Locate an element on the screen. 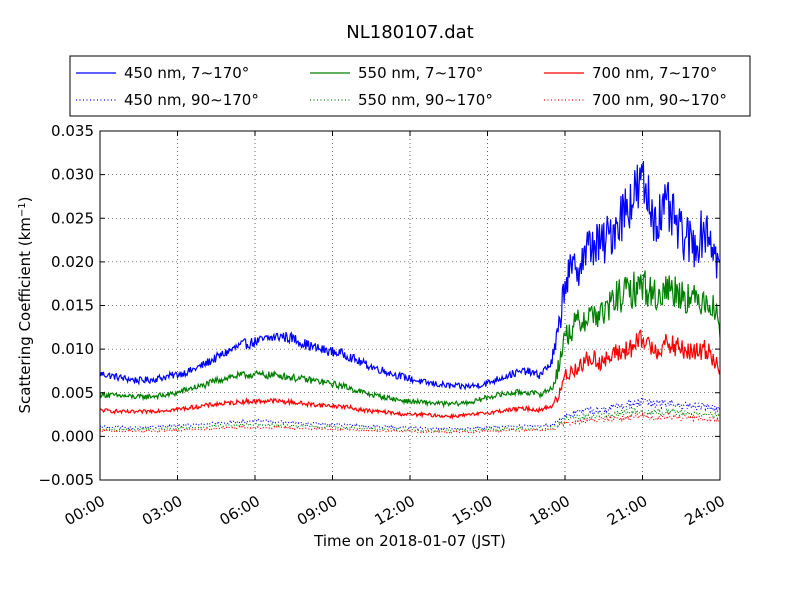 This screenshot has width=800, height=600. x-tick-label: 00:00 is located at coordinates (85, 510).